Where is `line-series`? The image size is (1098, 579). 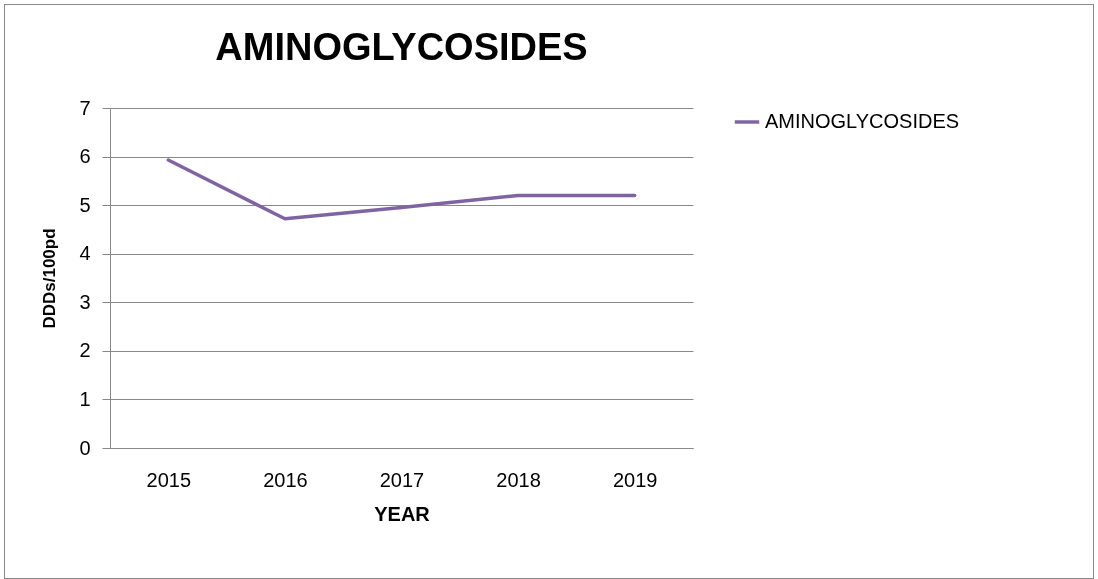 line-series is located at coordinates (401, 189).